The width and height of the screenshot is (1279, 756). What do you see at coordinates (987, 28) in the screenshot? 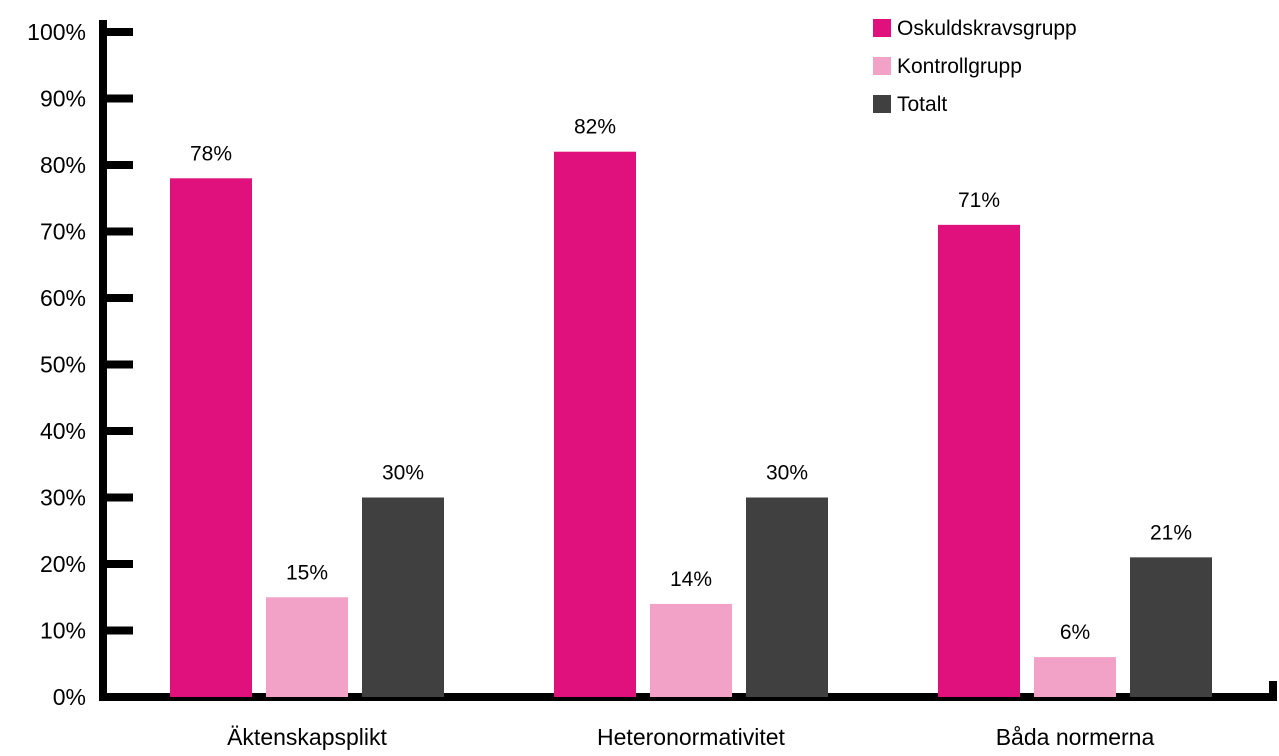
I see `legend-label: Oskuldskravsgrupp` at bounding box center [987, 28].